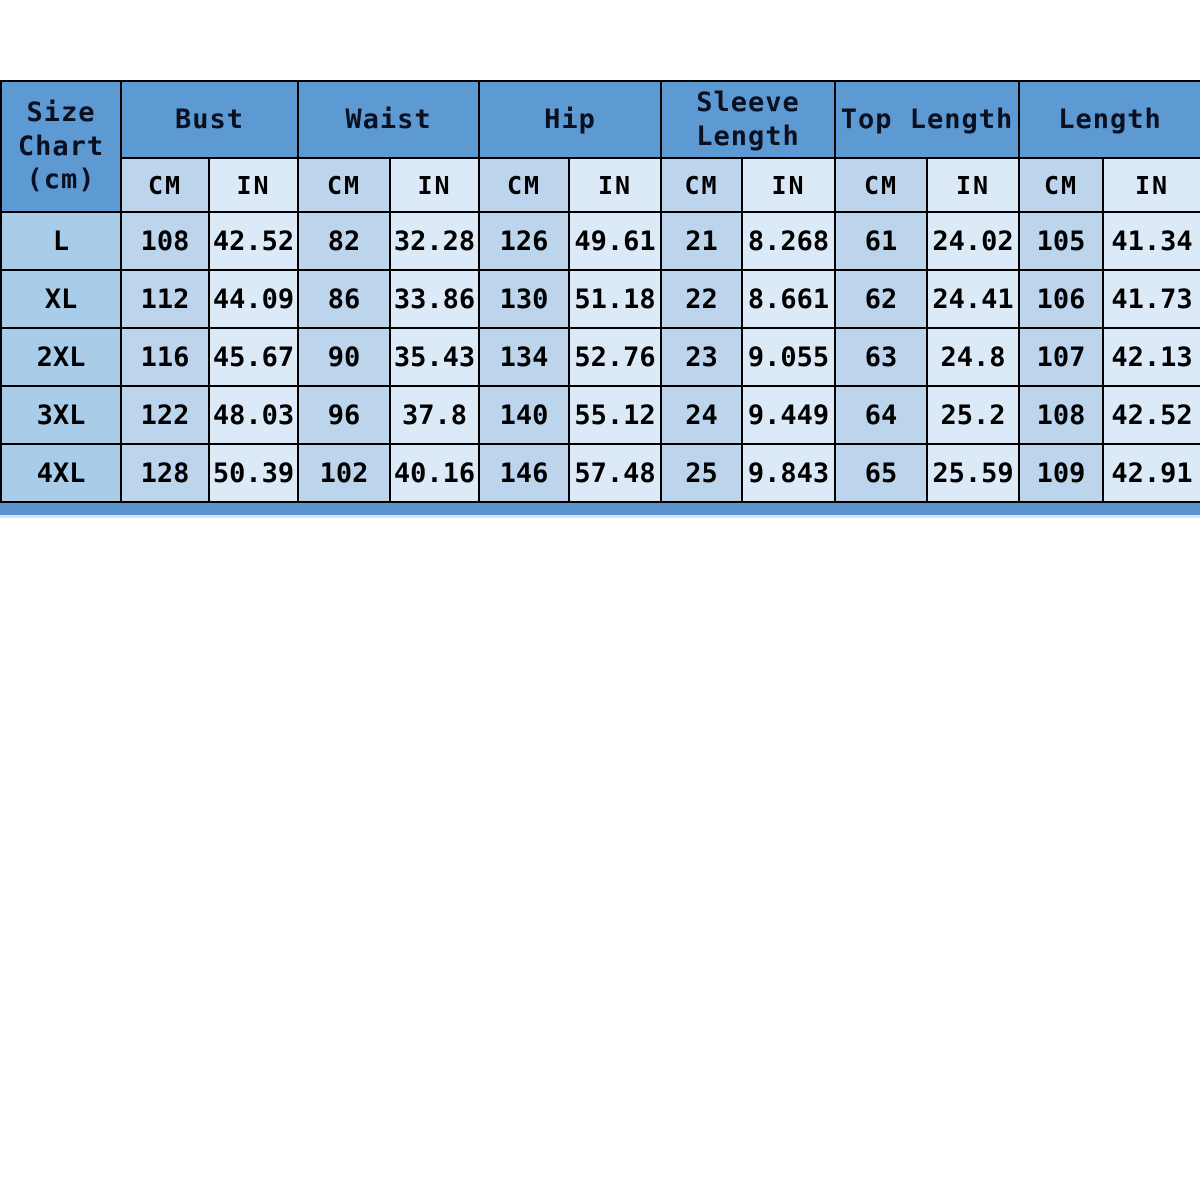 The height and width of the screenshot is (1200, 1200). I want to click on measurement-cell: 41.34, so click(1151, 241).